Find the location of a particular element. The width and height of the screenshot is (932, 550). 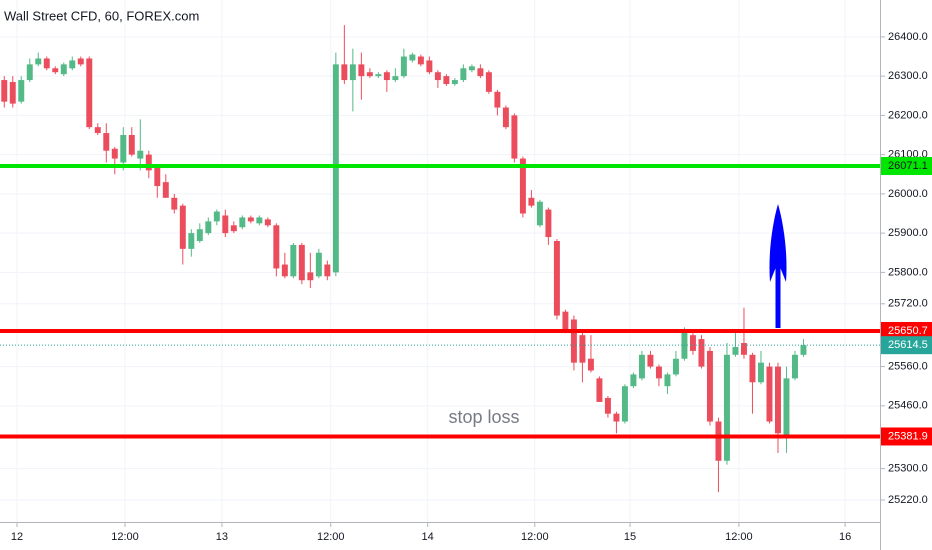

annotation: stop loss is located at coordinates (483, 417).